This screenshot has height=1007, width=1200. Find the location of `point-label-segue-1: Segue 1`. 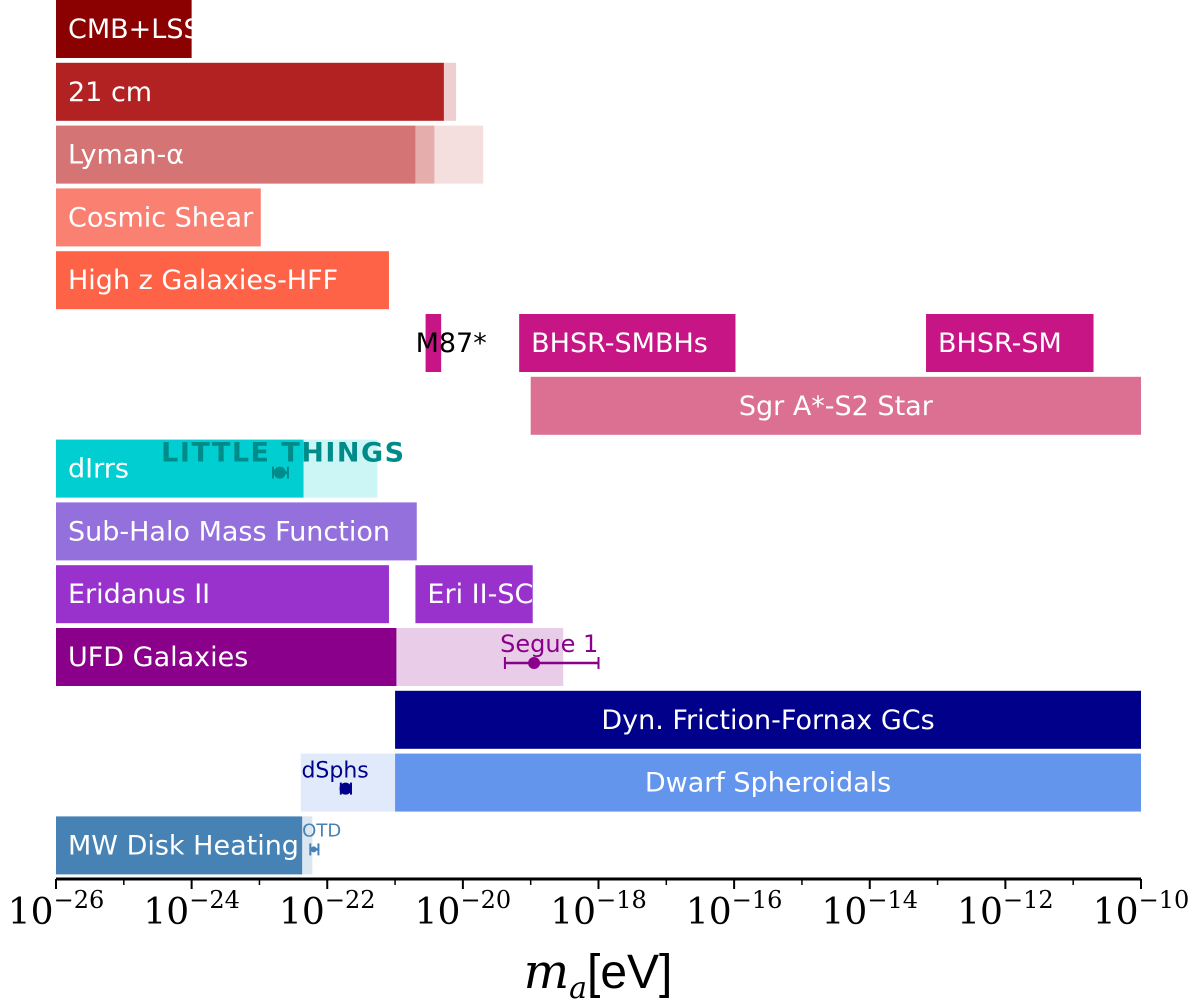

point-label-segue-1: Segue 1 is located at coordinates (549, 644).